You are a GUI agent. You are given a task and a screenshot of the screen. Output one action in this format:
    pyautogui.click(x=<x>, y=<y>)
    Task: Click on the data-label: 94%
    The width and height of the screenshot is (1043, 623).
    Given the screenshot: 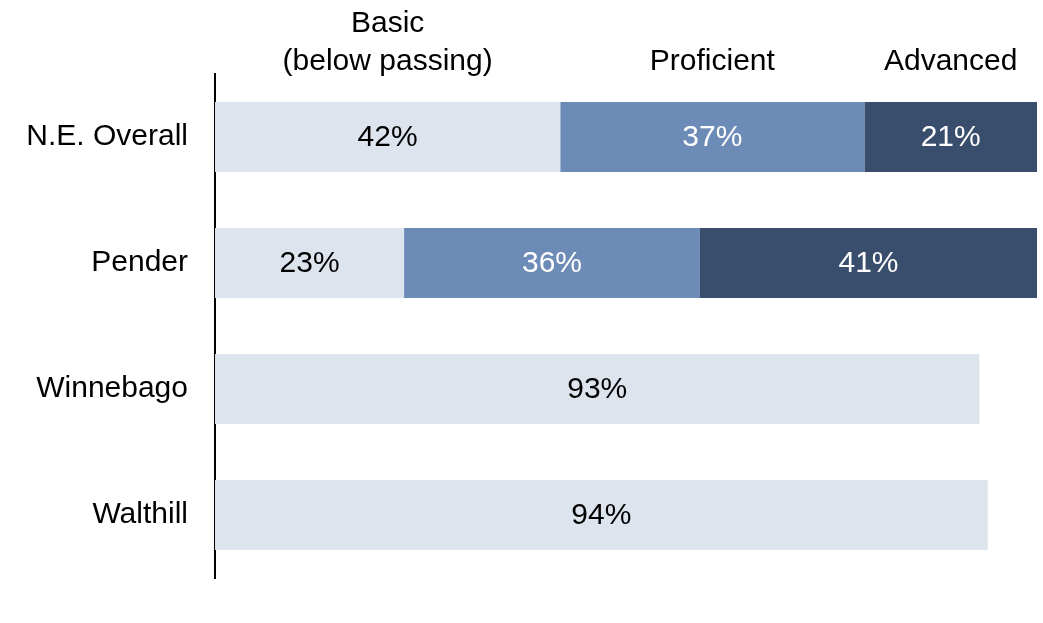 What is the action you would take?
    pyautogui.click(x=601, y=514)
    